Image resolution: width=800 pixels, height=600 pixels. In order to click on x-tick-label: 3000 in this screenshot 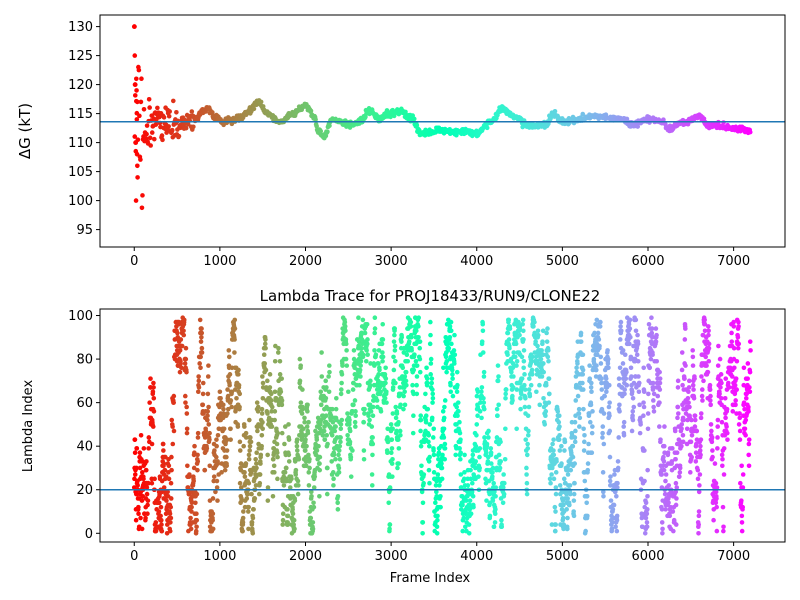, I will do `click(391, 261)`.